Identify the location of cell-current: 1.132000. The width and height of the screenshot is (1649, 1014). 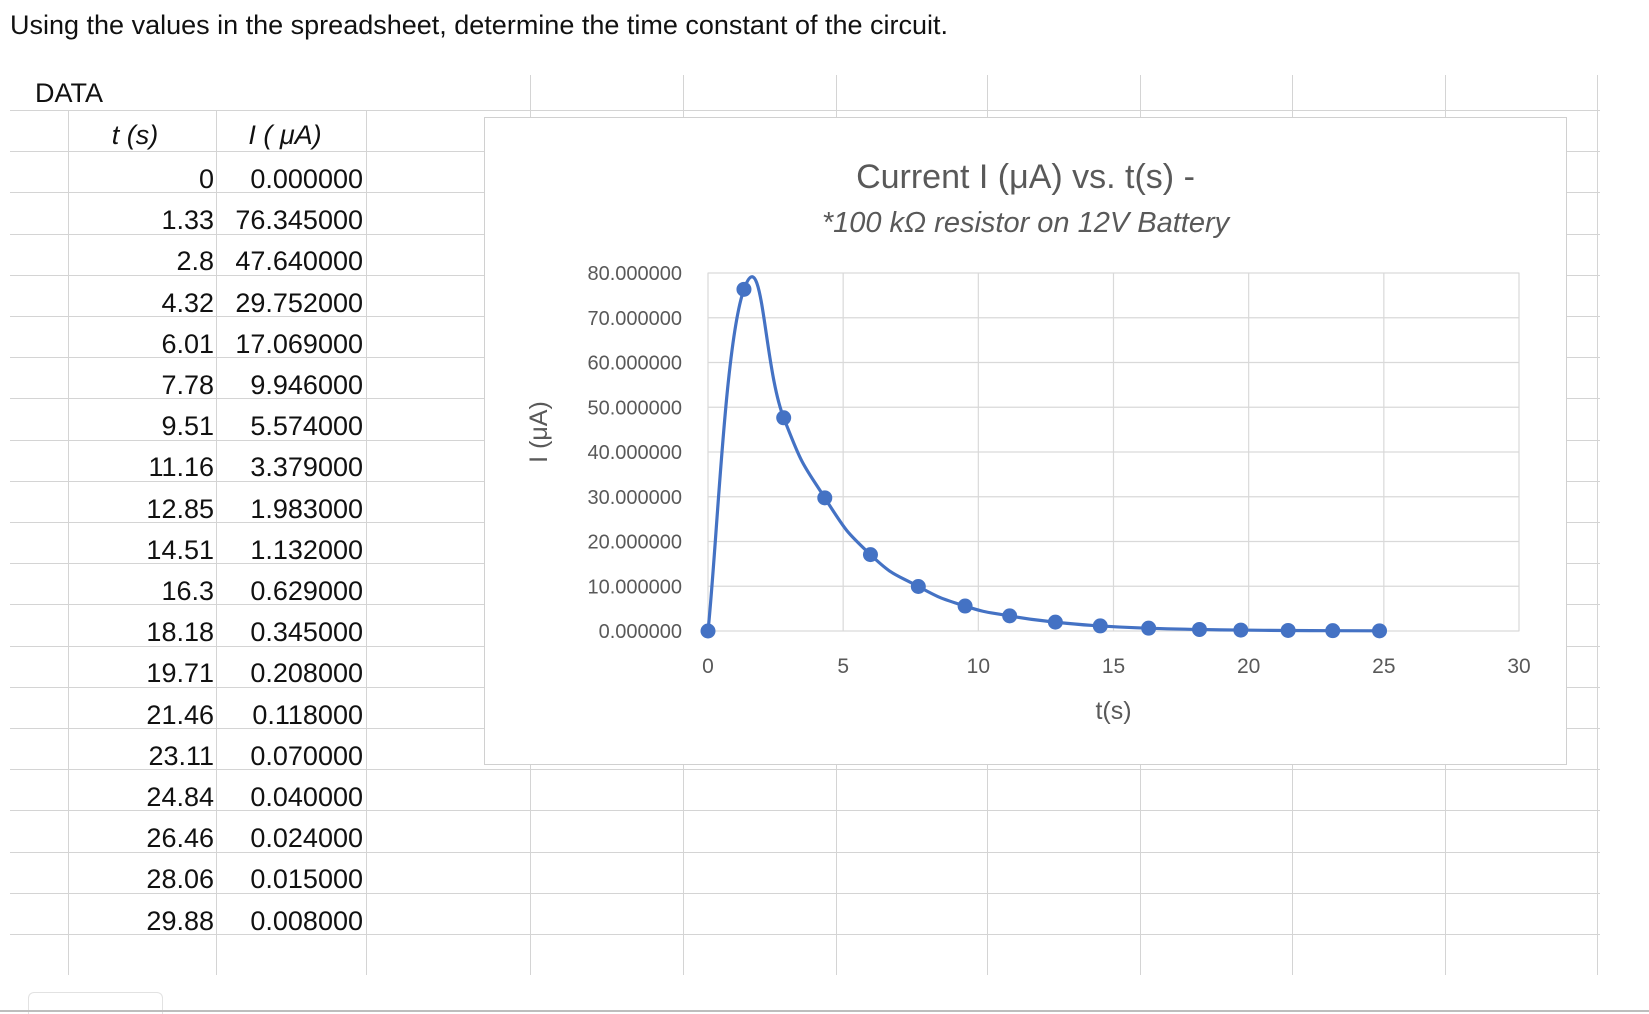
(306, 549).